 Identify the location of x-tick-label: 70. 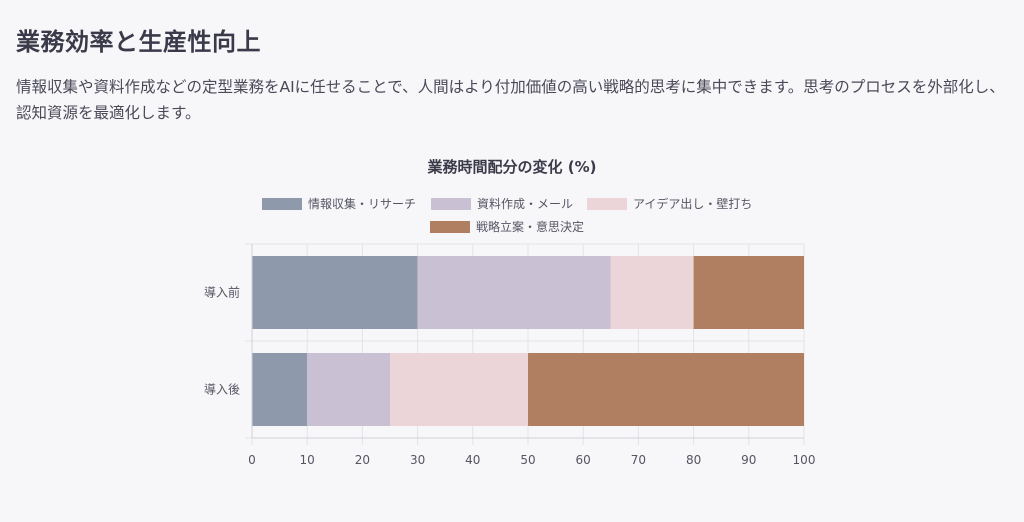
(638, 460).